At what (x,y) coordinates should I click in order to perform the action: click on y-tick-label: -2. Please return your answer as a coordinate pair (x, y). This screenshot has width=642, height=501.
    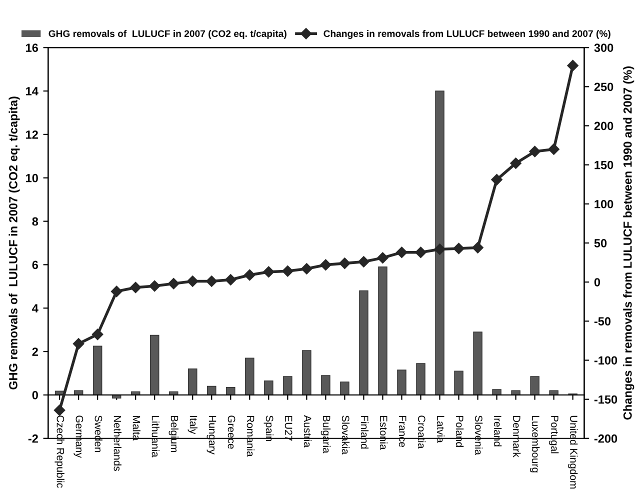
    Looking at the image, I should click on (33, 438).